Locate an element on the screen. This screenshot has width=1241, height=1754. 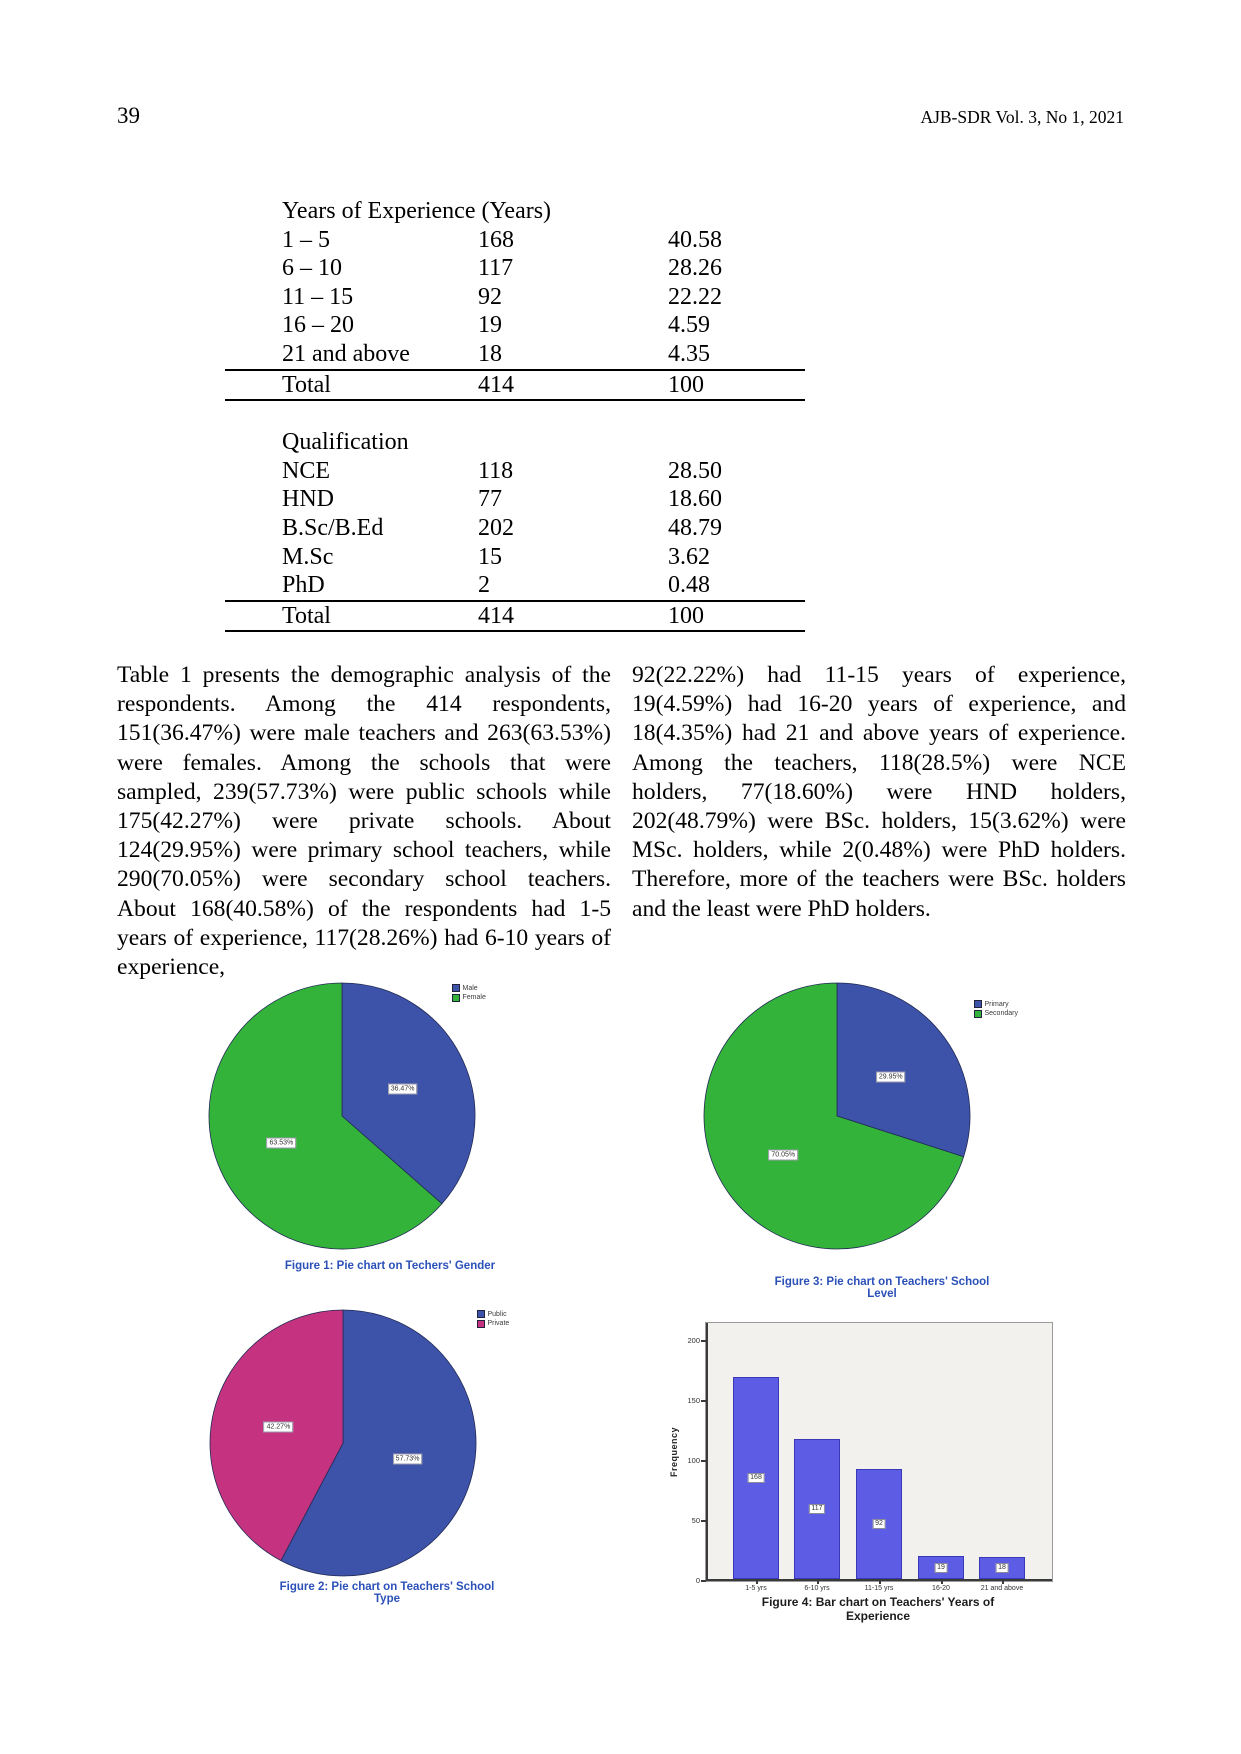
table-cell: 18 is located at coordinates (490, 353).